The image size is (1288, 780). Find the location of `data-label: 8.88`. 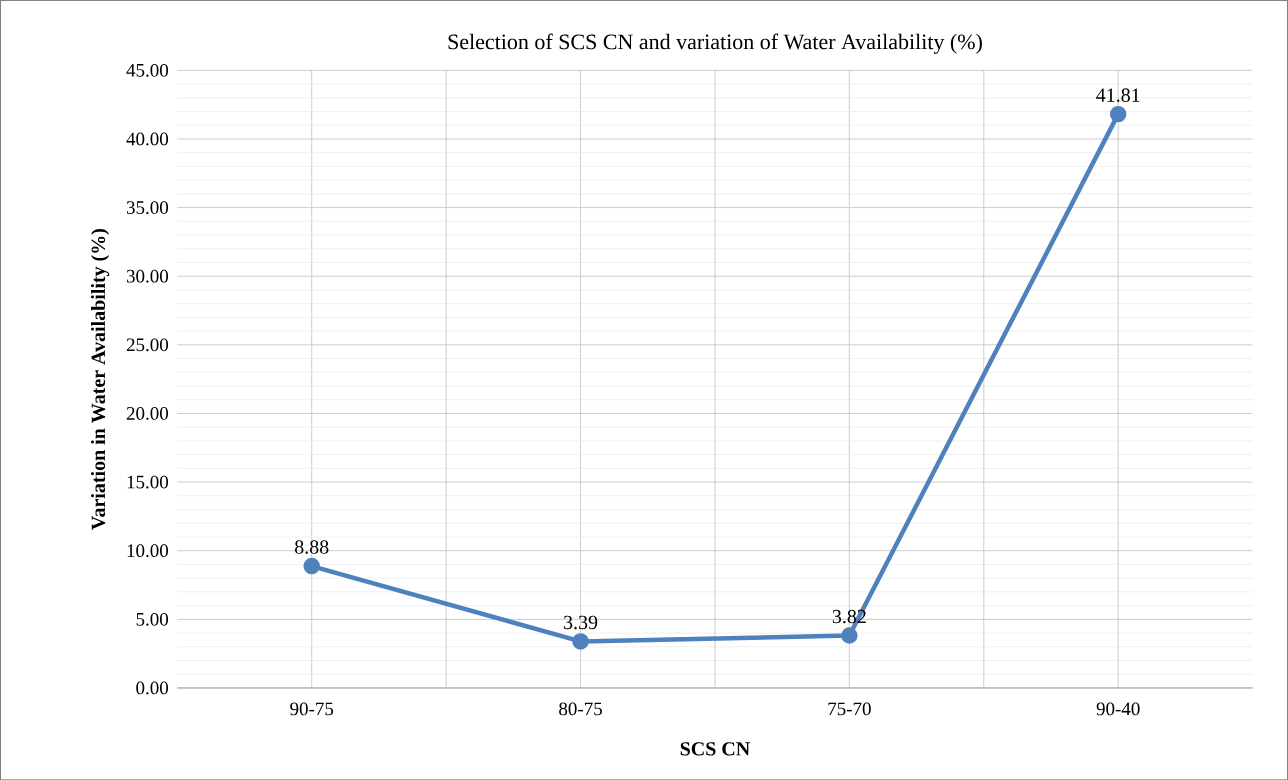

data-label: 8.88 is located at coordinates (311, 547).